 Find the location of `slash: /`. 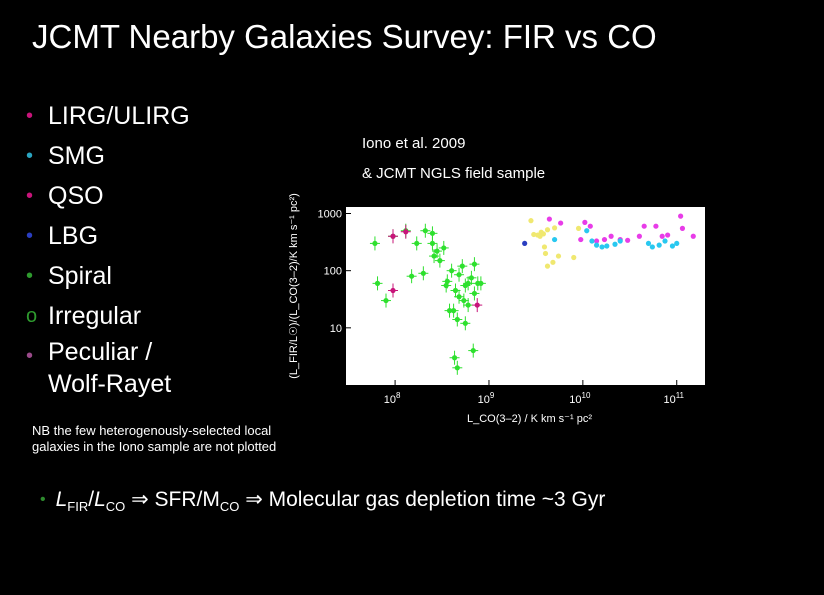

slash: / is located at coordinates (91, 499).